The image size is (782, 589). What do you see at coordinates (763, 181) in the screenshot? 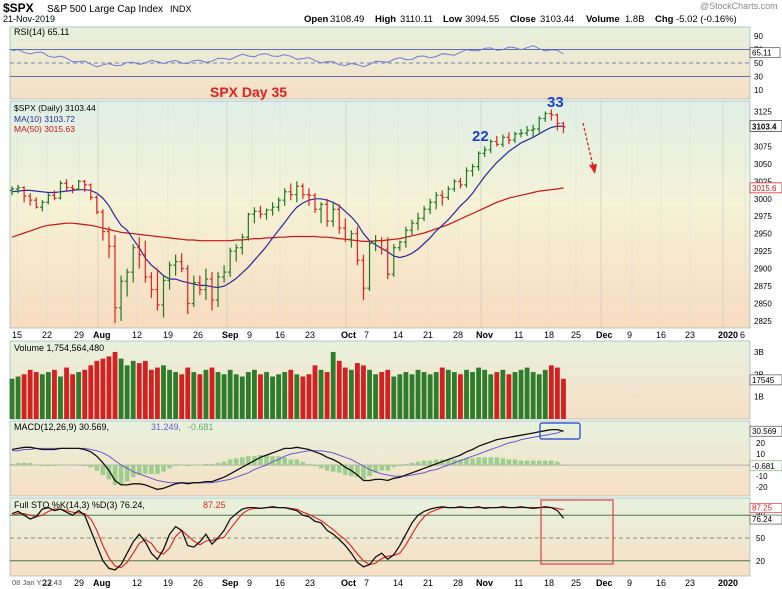
I see `price-tick-label: 3025` at bounding box center [763, 181].